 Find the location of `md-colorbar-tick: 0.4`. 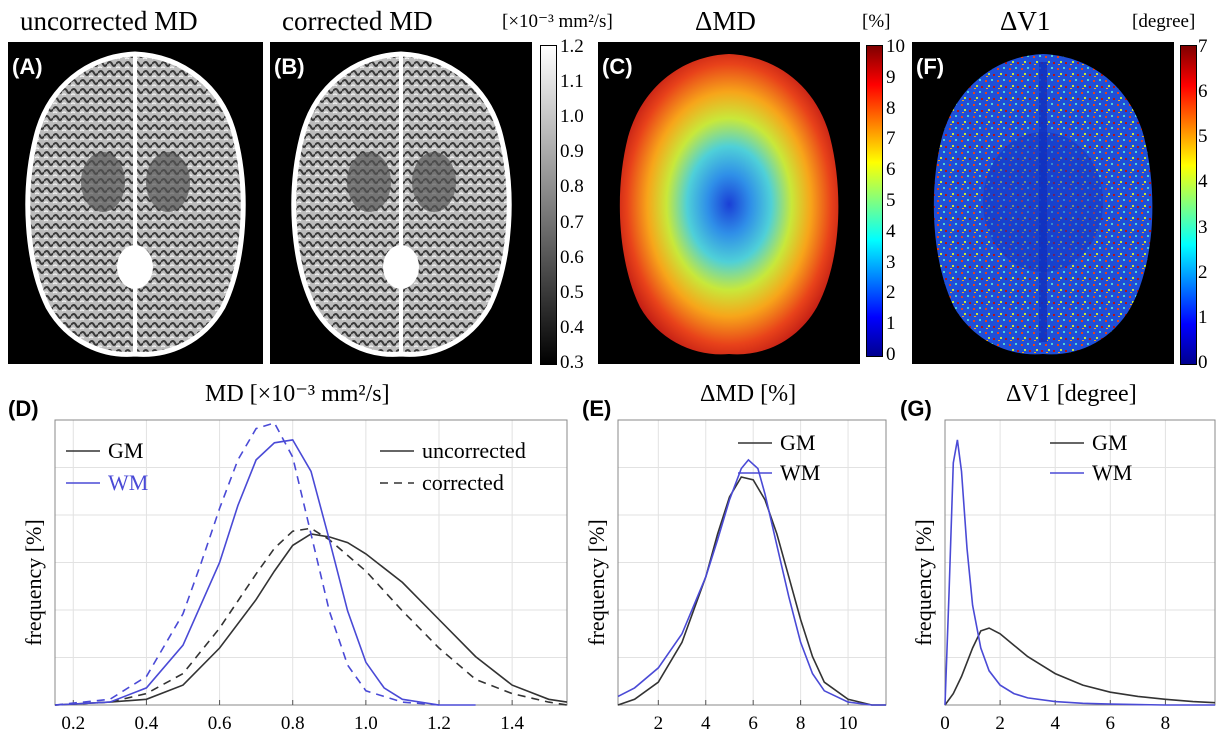

md-colorbar-tick: 0.4 is located at coordinates (572, 327).